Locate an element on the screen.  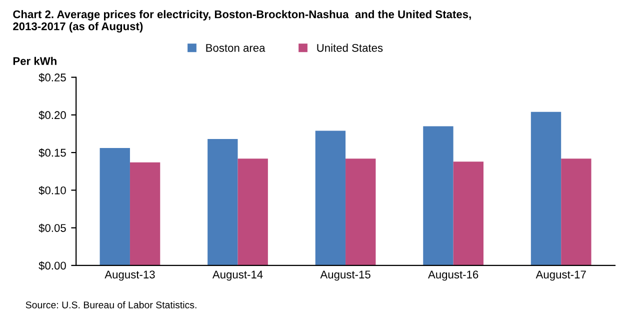
legend-label: United States is located at coordinates (350, 48).